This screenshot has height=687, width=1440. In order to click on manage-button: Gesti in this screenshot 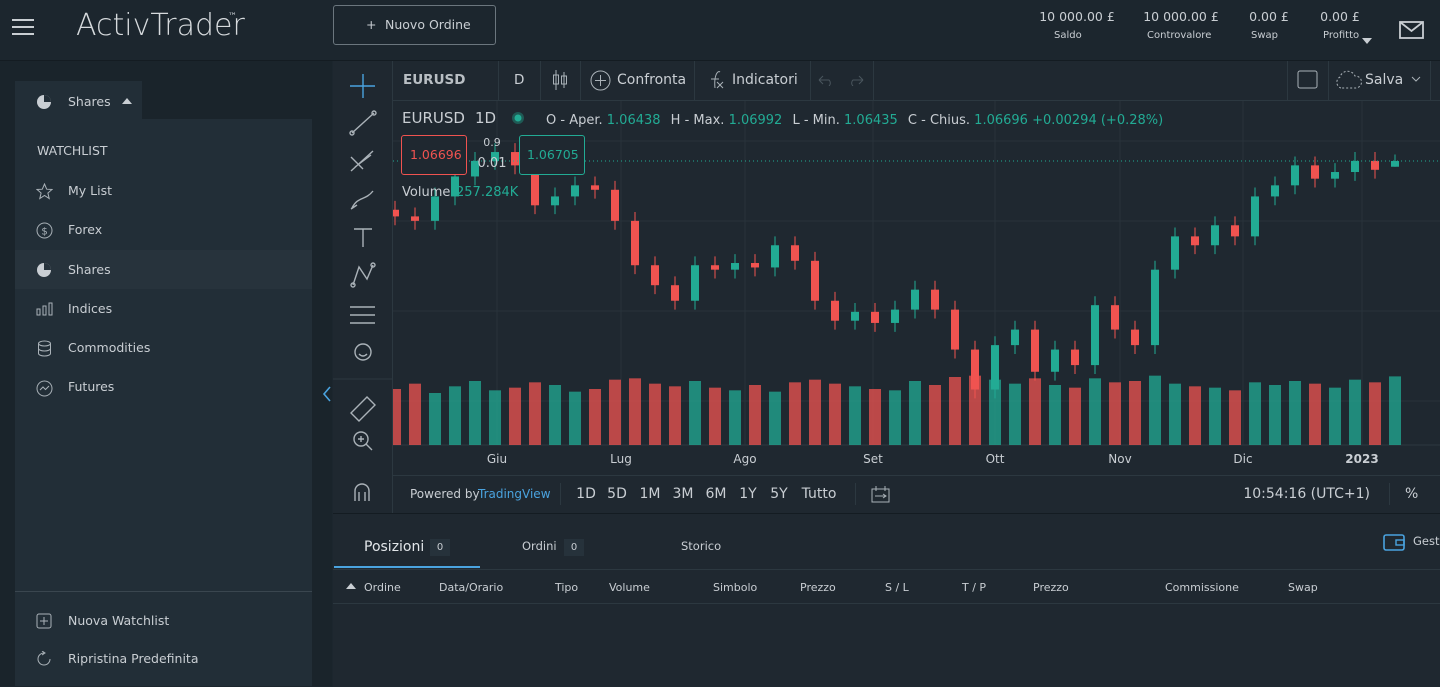, I will do `click(1426, 541)`.